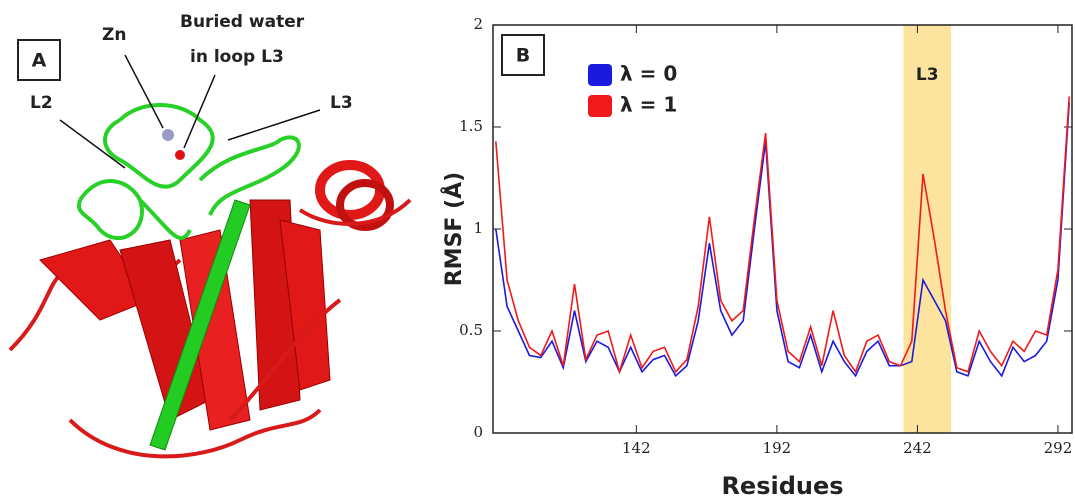 Image resolution: width=1075 pixels, height=501 pixels. What do you see at coordinates (777, 448) in the screenshot?
I see `x-tick-label: 192` at bounding box center [777, 448].